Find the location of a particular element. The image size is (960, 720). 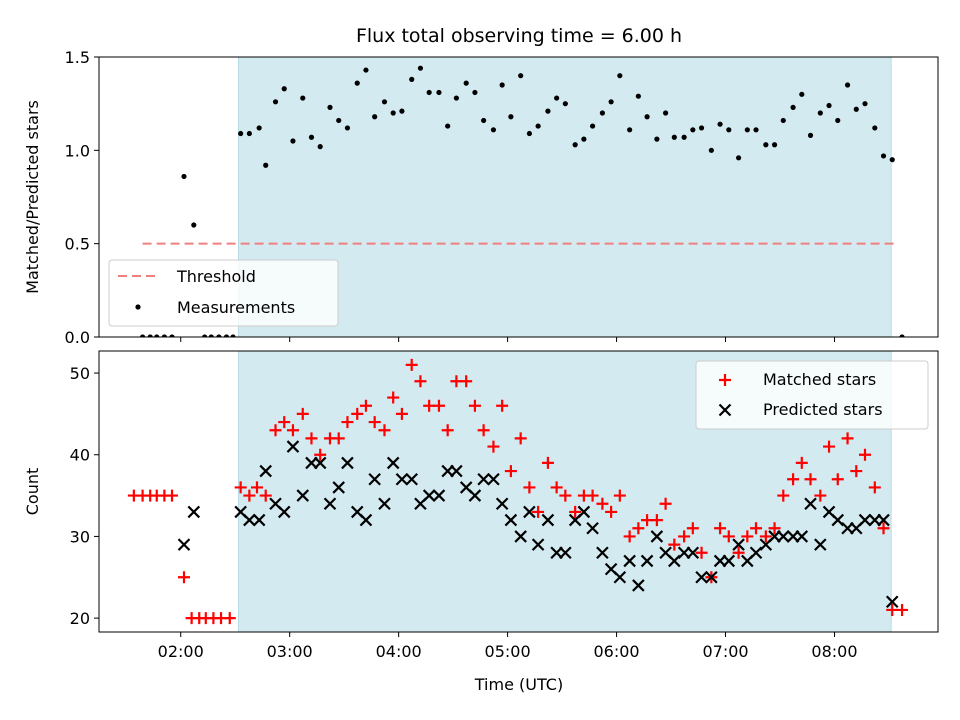

y-axis-label: Matched/Predicted stars is located at coordinates (32, 197).